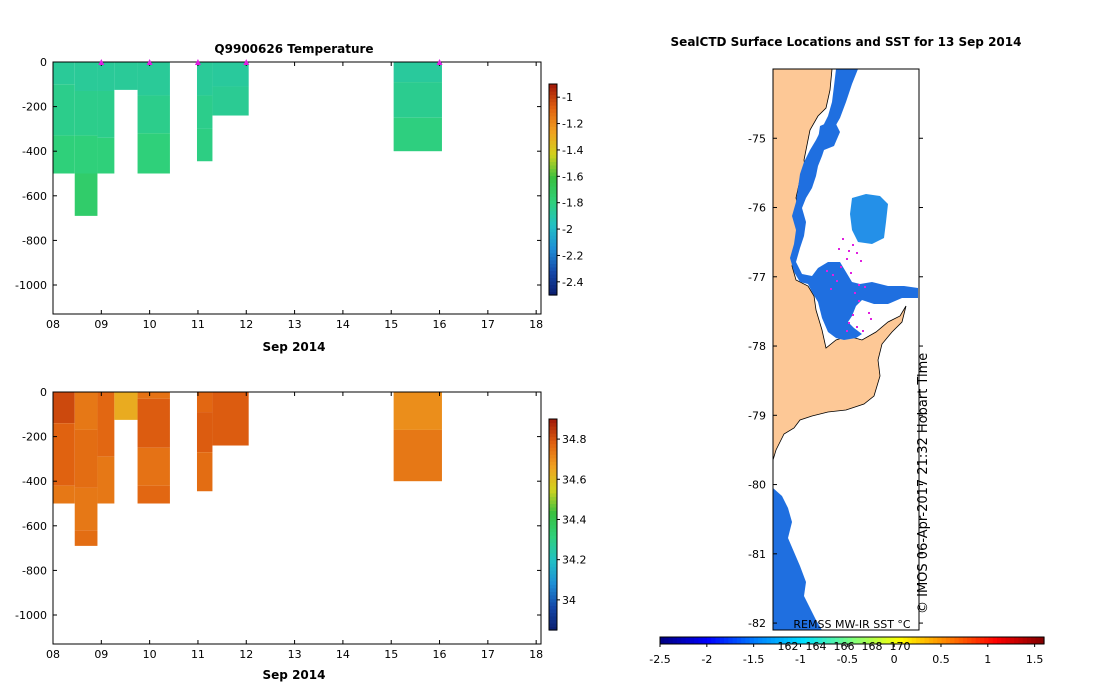 The image size is (1099, 700). I want to click on temperature-x-tick-label: 16, so click(440, 324).